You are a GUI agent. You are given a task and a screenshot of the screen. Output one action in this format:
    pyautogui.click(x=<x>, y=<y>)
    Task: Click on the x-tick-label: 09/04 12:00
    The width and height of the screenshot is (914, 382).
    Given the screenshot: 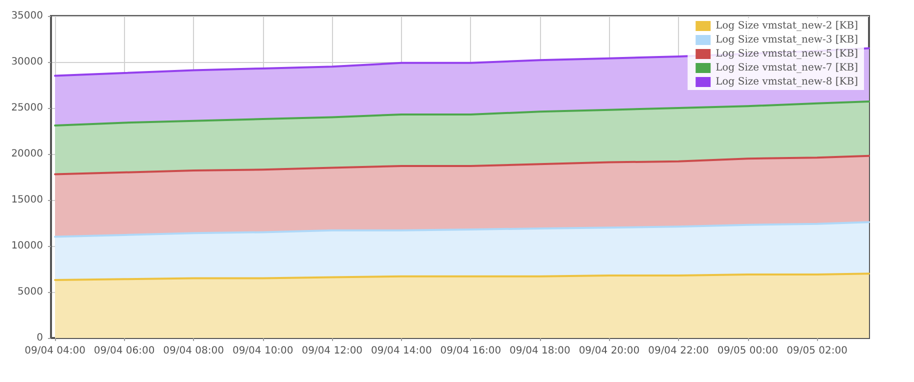 What is the action you would take?
    pyautogui.click(x=332, y=351)
    